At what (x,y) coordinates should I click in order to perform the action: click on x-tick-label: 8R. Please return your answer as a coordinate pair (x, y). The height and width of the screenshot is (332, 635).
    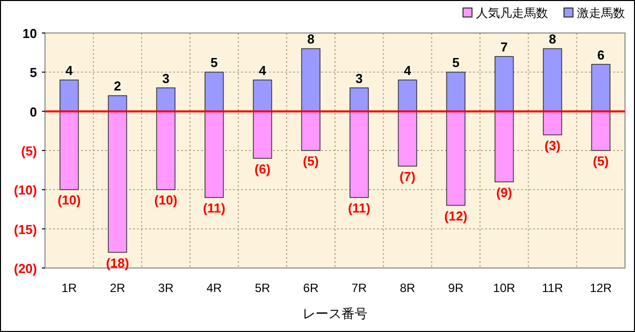
    Looking at the image, I should click on (408, 288).